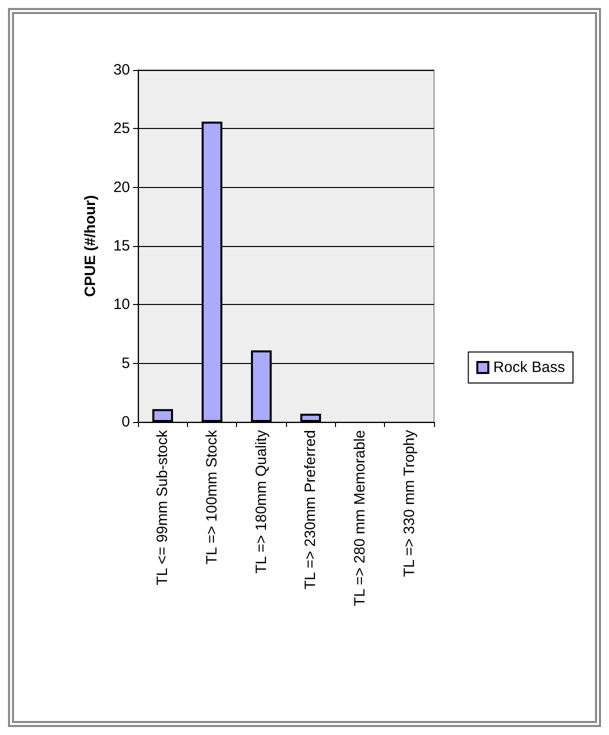 This screenshot has width=609, height=735. I want to click on y-tick-label: 0, so click(126, 422).